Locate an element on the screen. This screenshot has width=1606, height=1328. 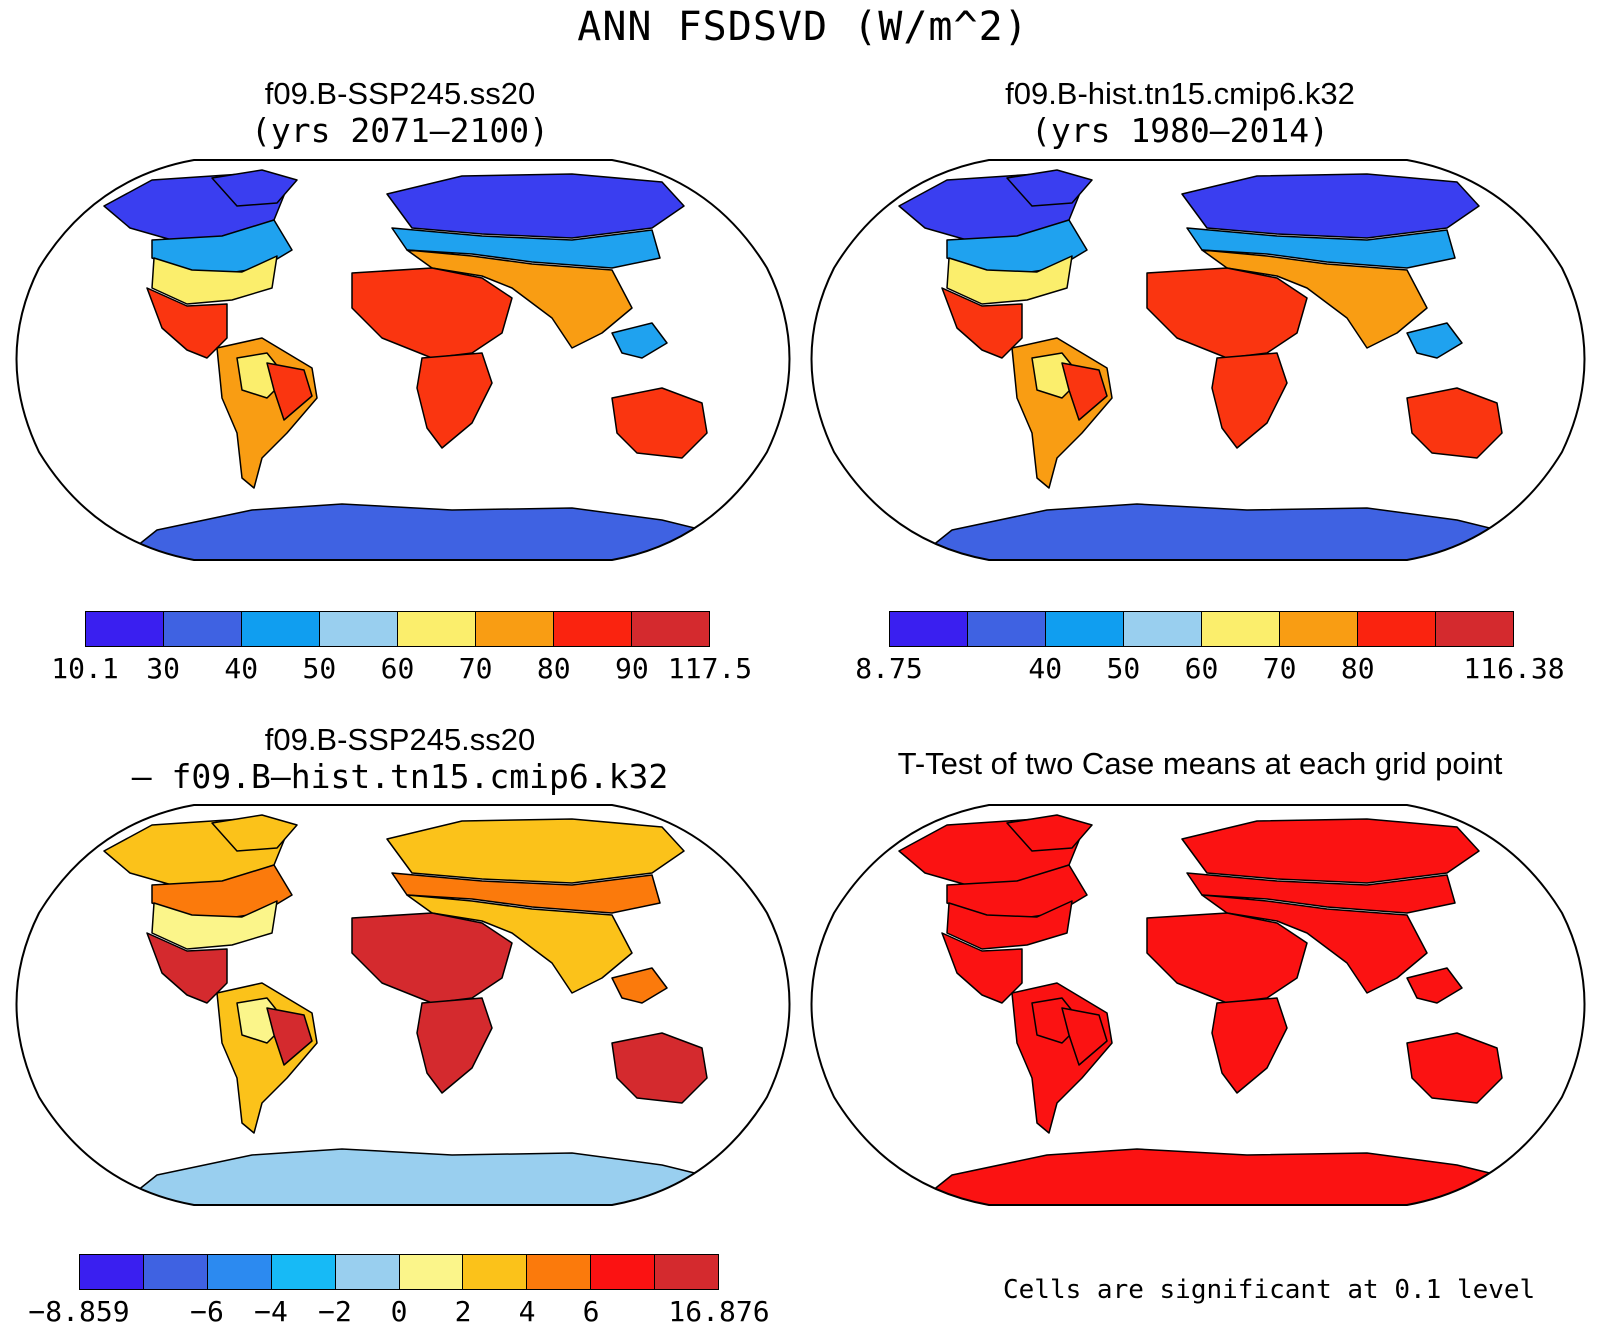
colorbar-tick-label: −8.859 is located at coordinates (79, 1311).